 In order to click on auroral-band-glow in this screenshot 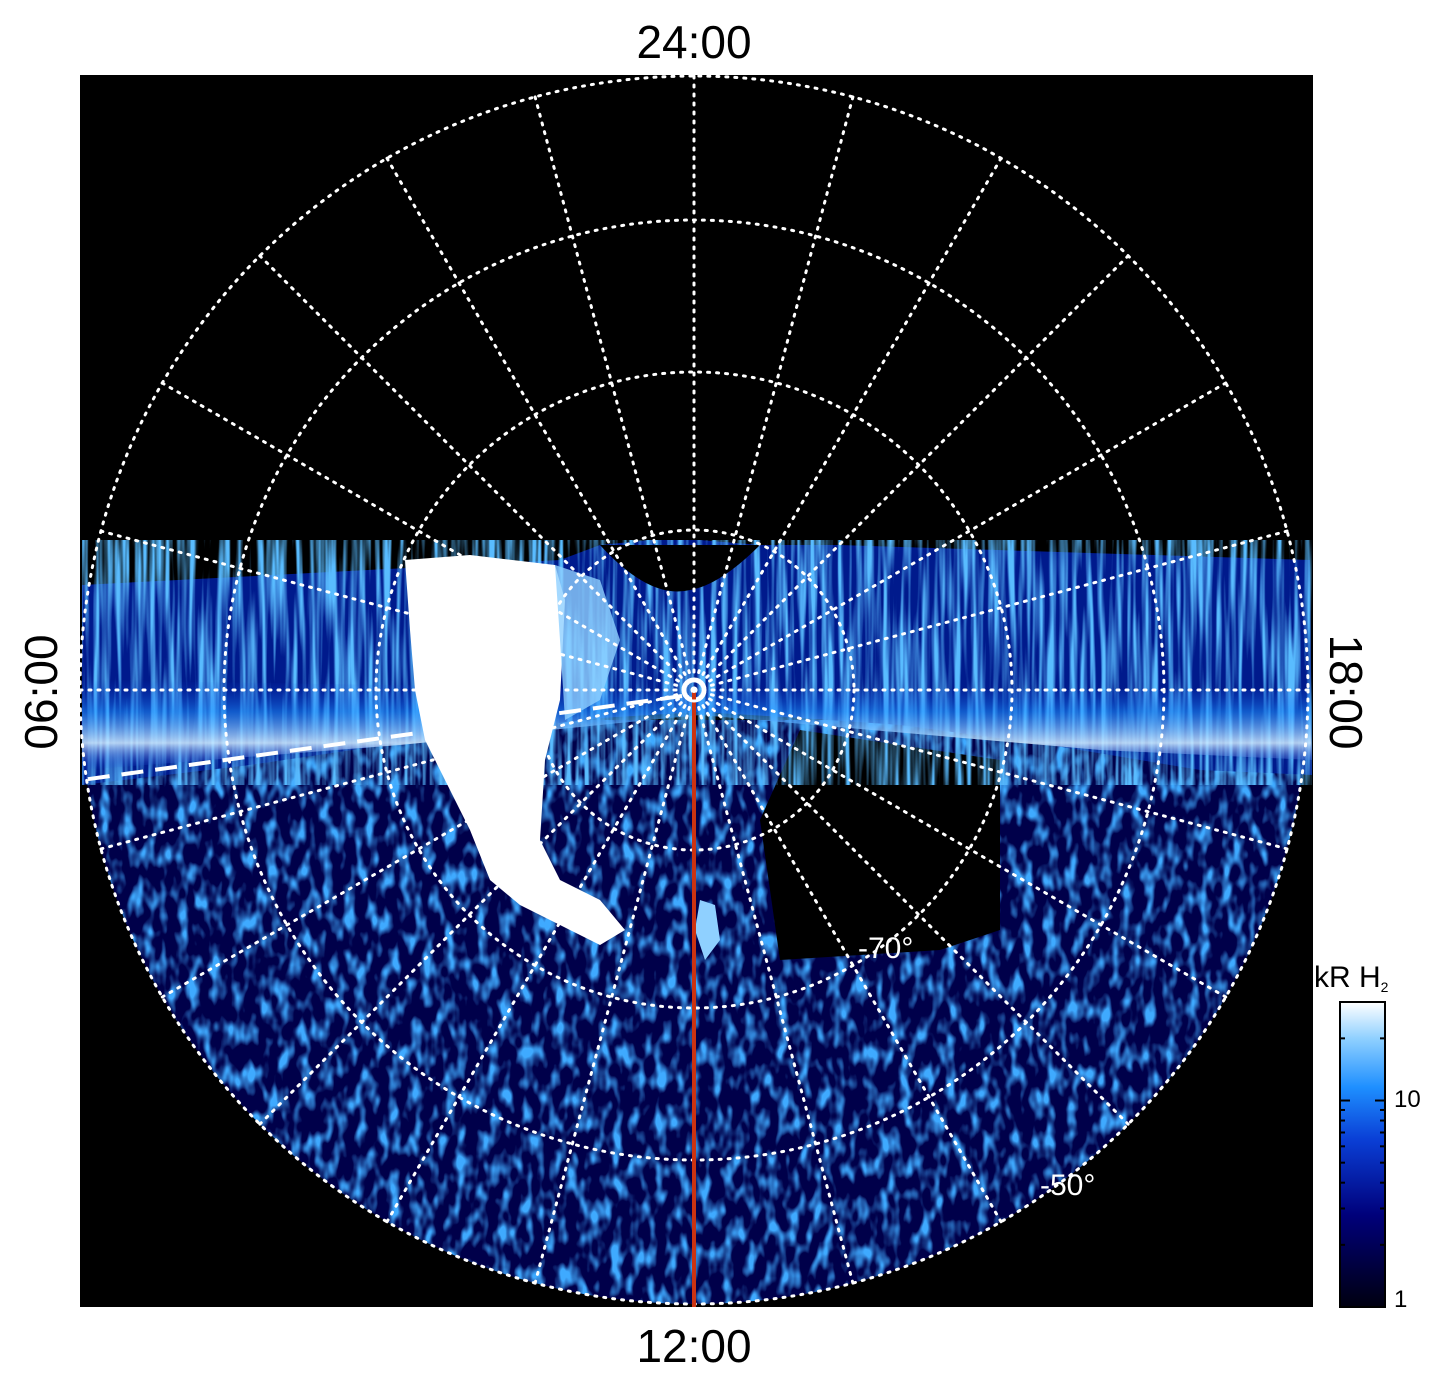, I will do `click(697, 725)`.